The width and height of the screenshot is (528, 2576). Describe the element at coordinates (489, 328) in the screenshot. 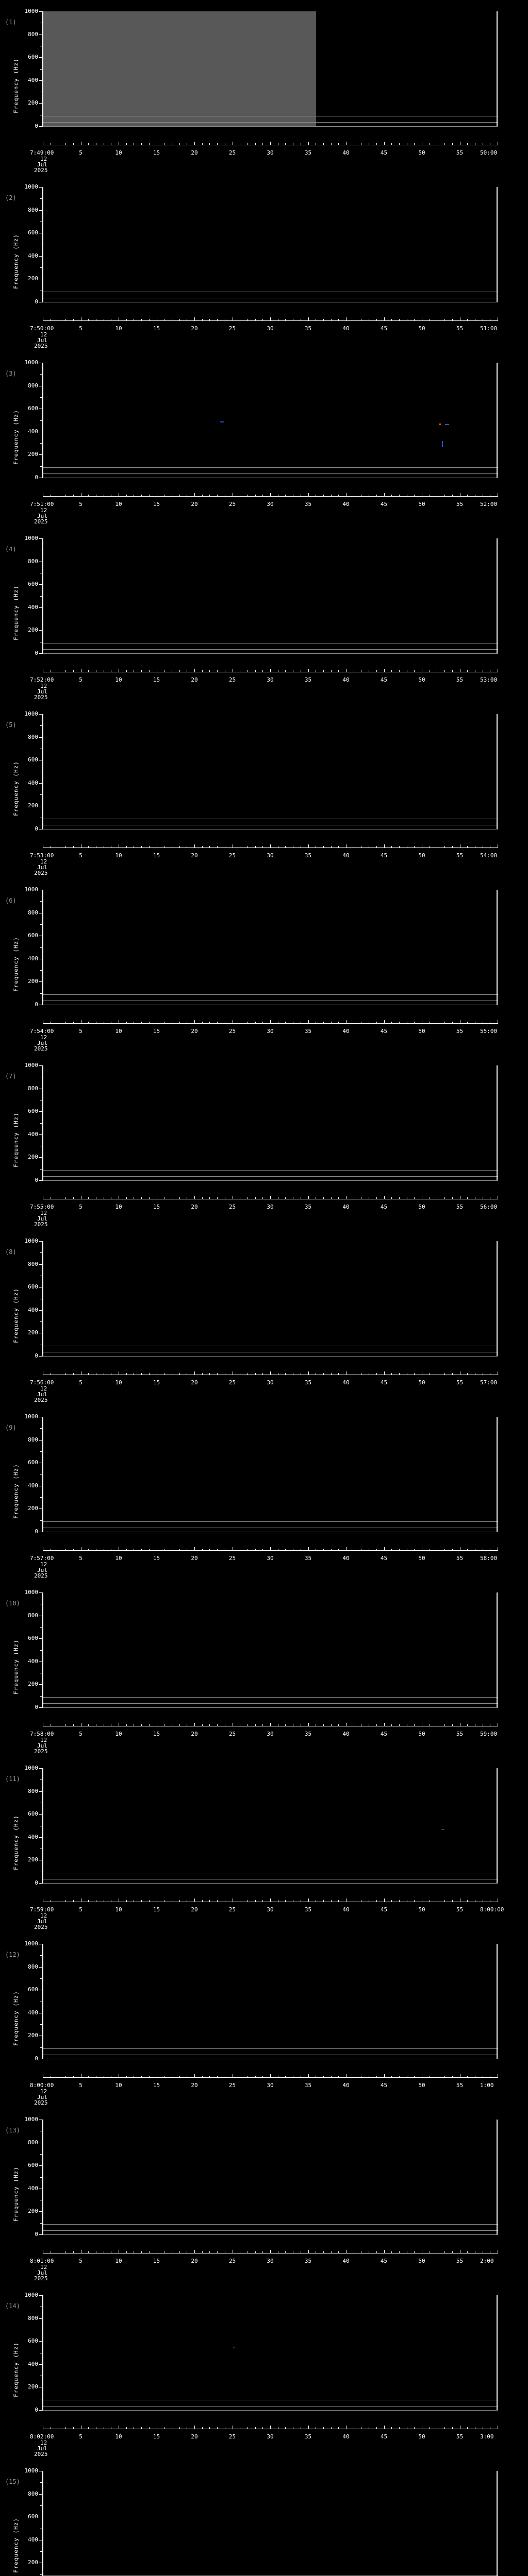

I see `x-axis-end-label: 51:00` at that location.